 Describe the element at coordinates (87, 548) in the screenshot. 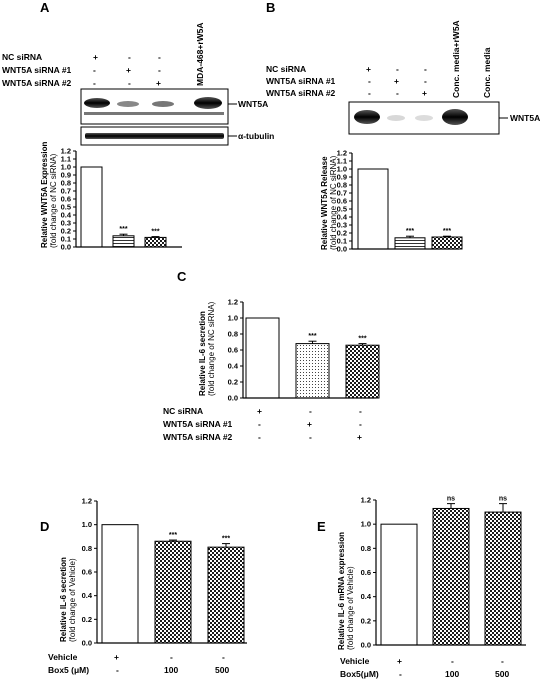

I see `ytick-label-d-4: 0.8` at that location.